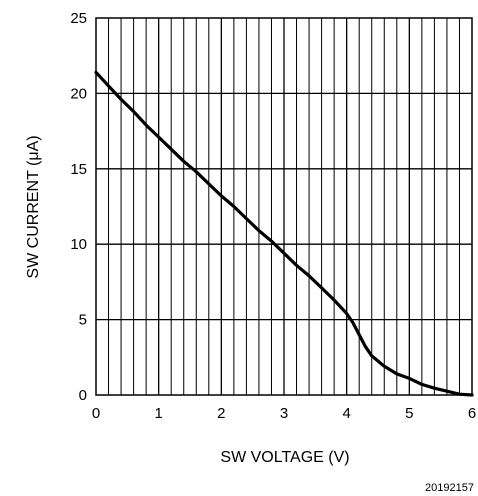 This screenshot has width=478, height=496. I want to click on y-tick-label: 15, so click(78, 169).